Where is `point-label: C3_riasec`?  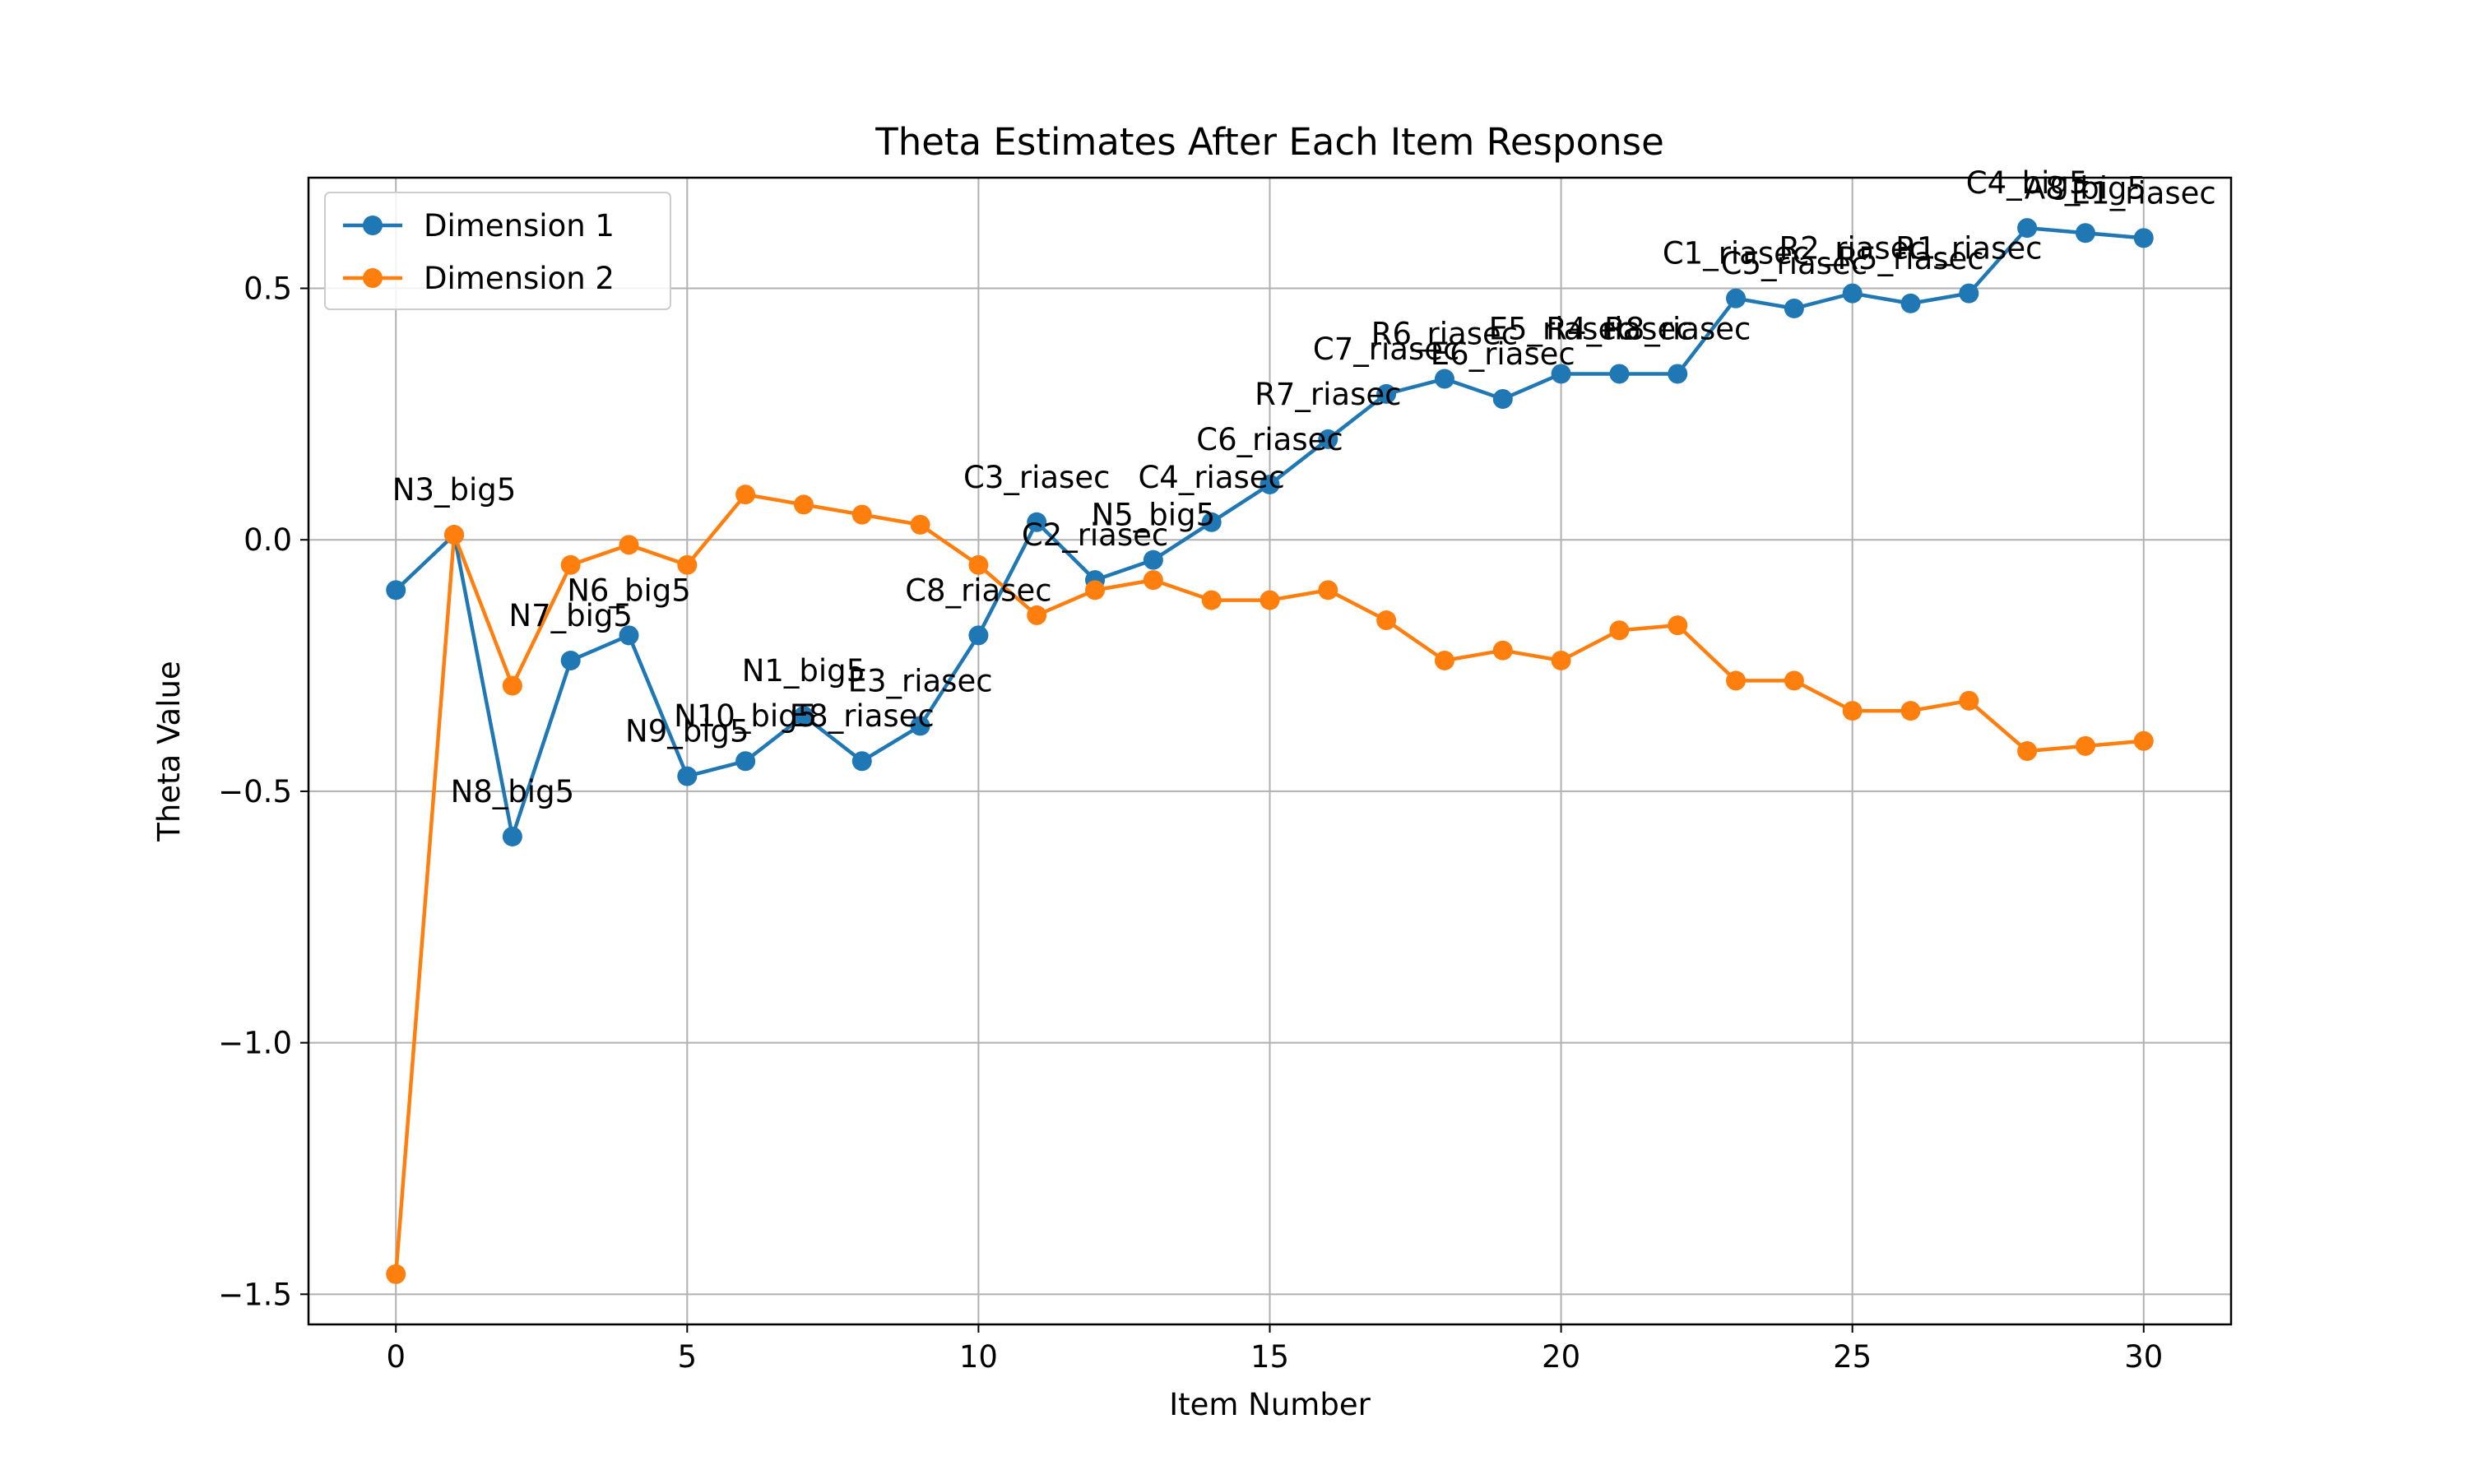
point-label: C3_riasec is located at coordinates (1036, 477).